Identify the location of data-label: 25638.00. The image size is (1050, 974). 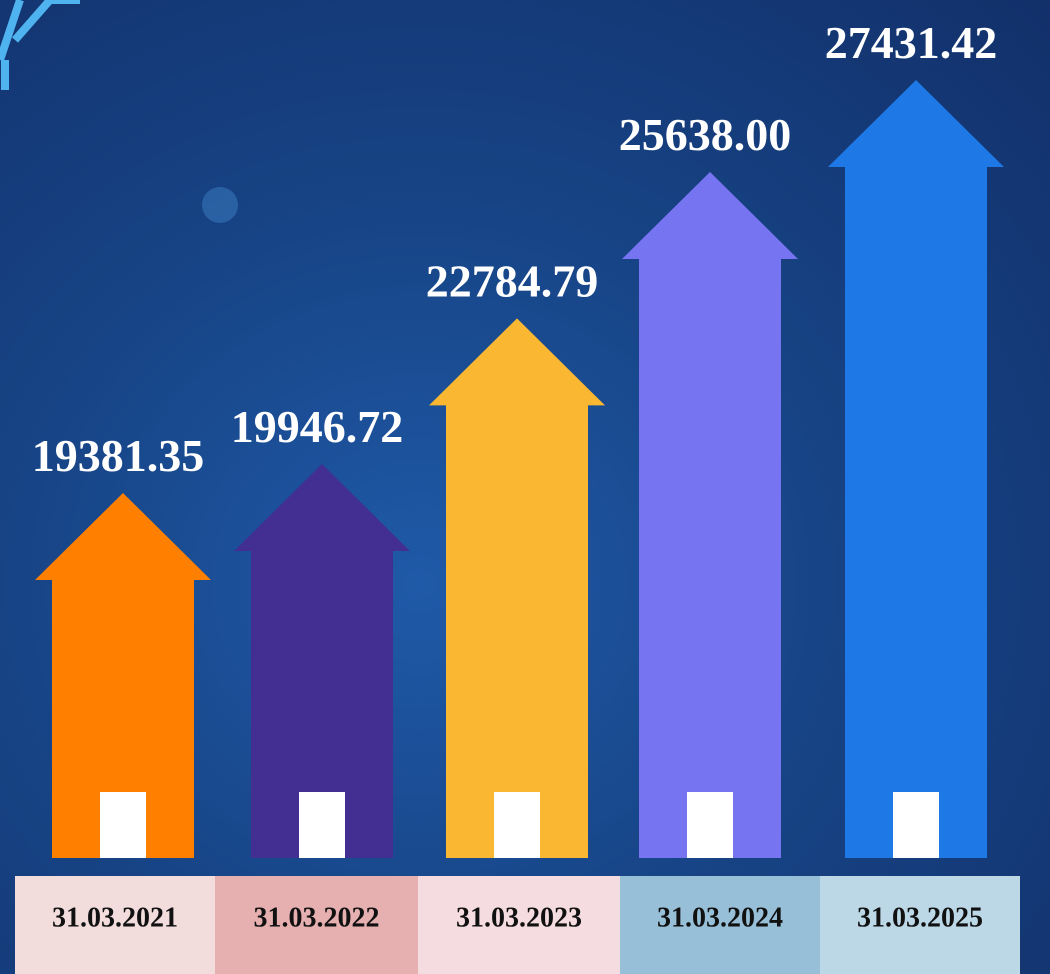
(705, 134).